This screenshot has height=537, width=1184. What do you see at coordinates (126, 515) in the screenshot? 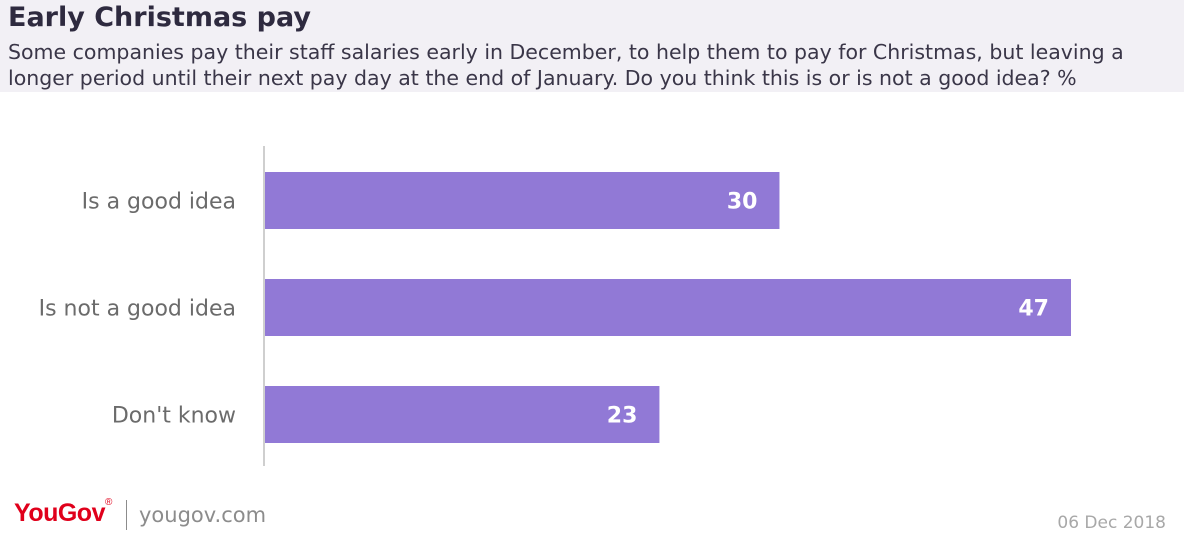
I see `logo-divider` at bounding box center [126, 515].